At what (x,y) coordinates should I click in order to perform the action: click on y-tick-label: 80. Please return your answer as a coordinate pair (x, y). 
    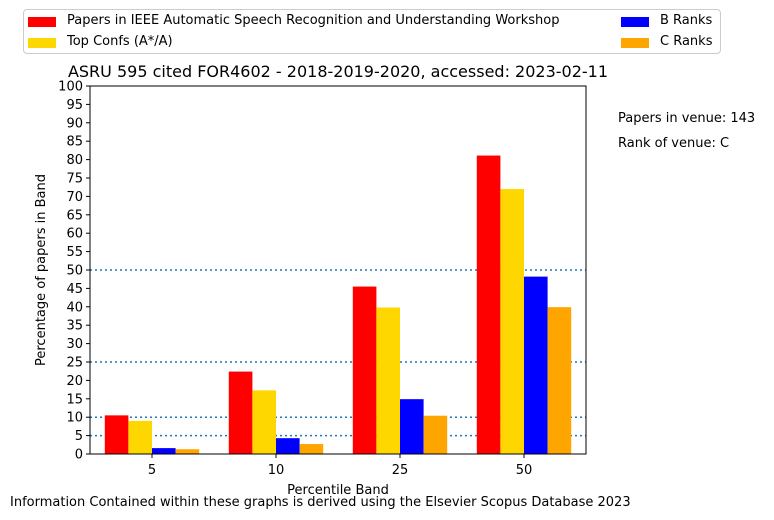
    Looking at the image, I should click on (74, 160).